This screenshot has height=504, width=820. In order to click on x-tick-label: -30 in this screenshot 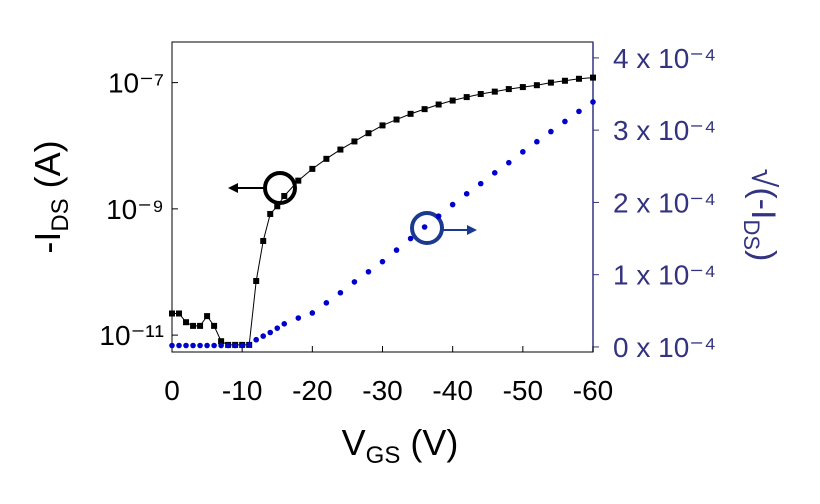, I will do `click(382, 390)`.